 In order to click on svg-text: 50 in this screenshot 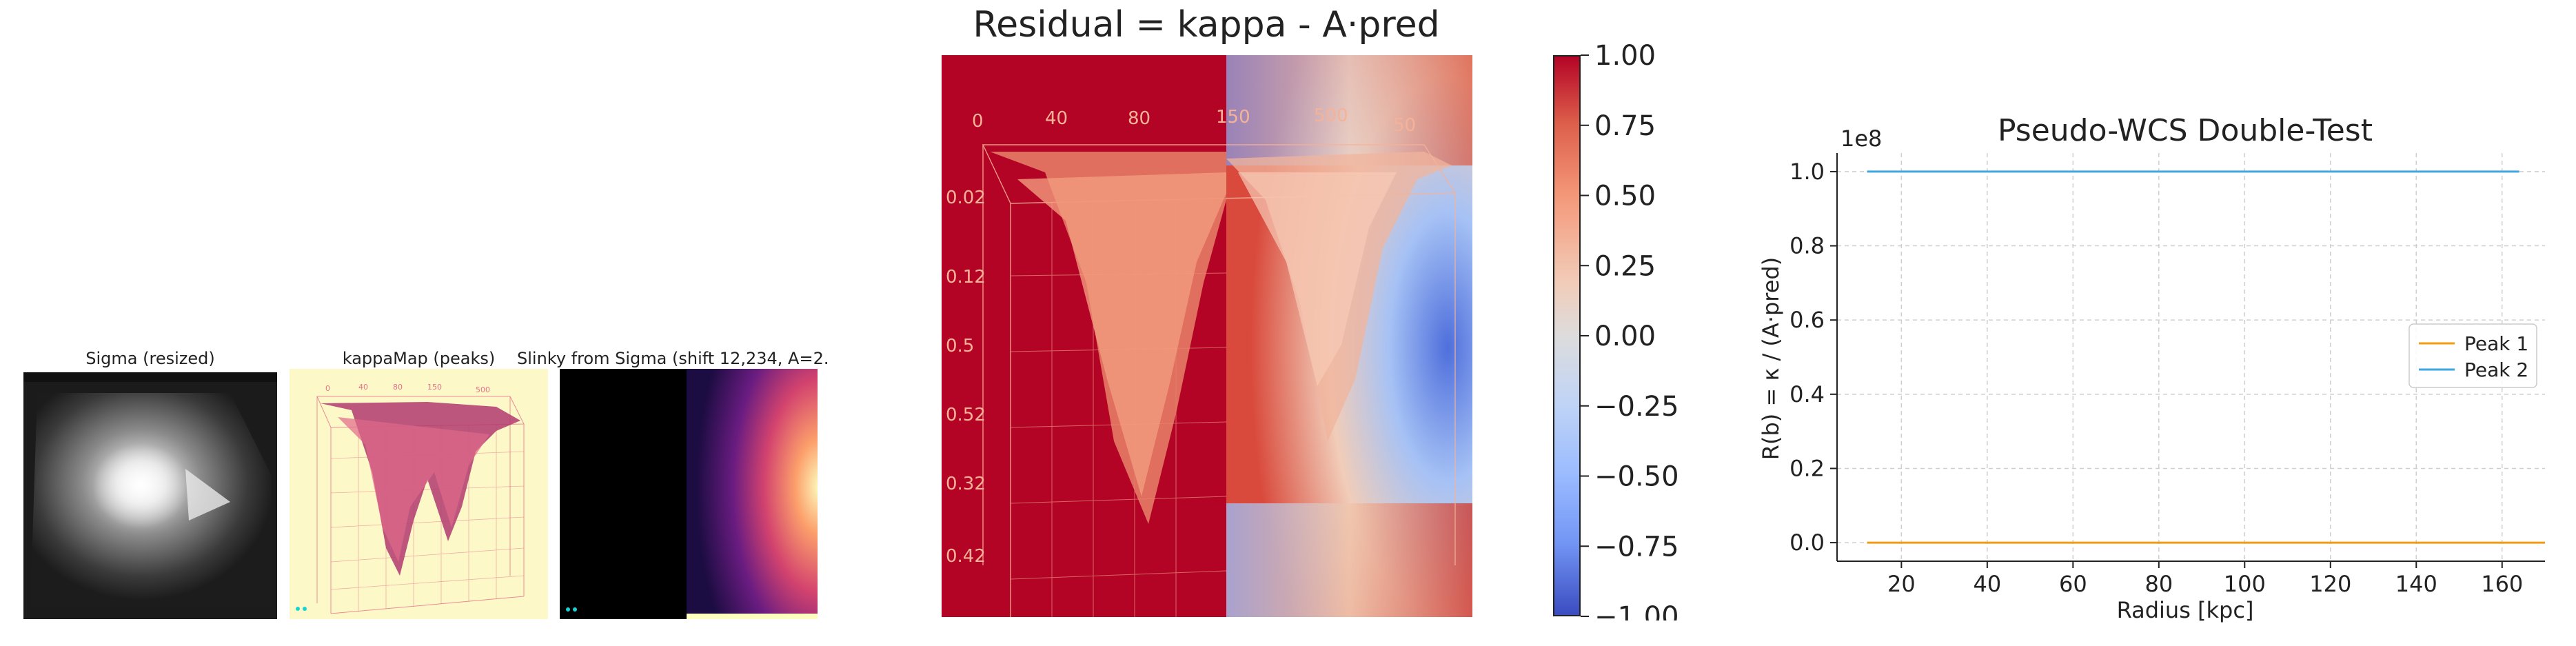, I will do `click(1404, 126)`.